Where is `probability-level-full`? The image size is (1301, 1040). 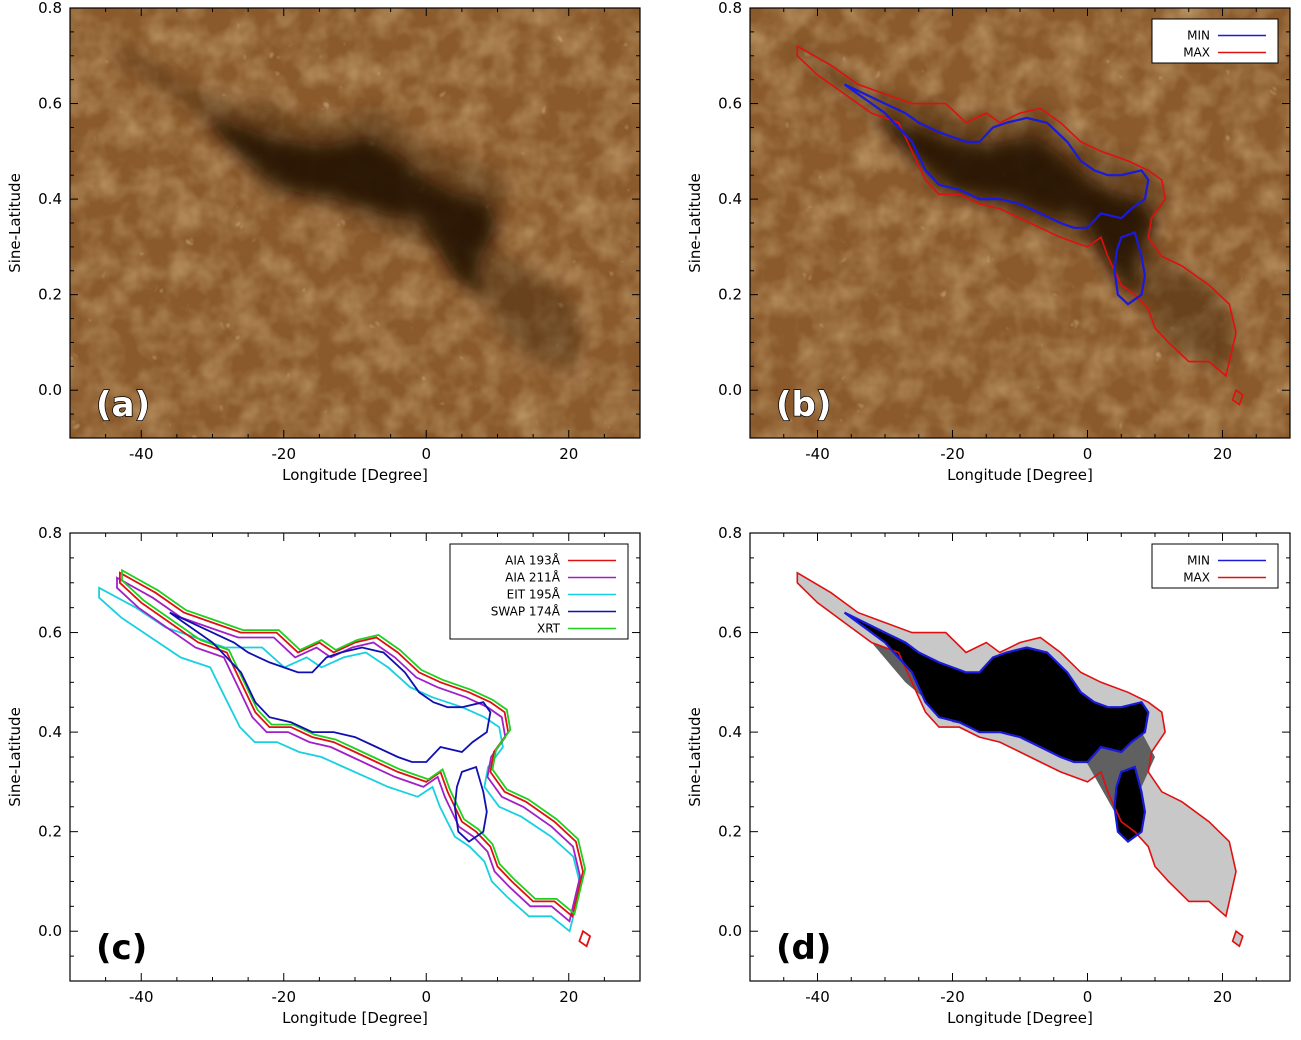
probability-level-full is located at coordinates (996, 687).